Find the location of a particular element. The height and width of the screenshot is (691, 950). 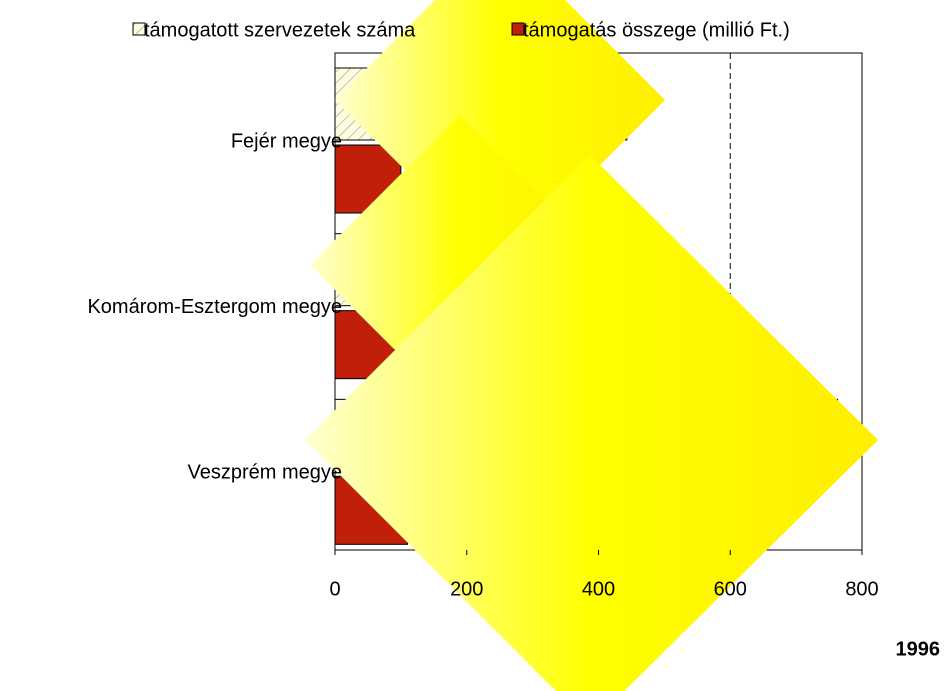

y-tick-label: Fejér megye is located at coordinates (286, 141).